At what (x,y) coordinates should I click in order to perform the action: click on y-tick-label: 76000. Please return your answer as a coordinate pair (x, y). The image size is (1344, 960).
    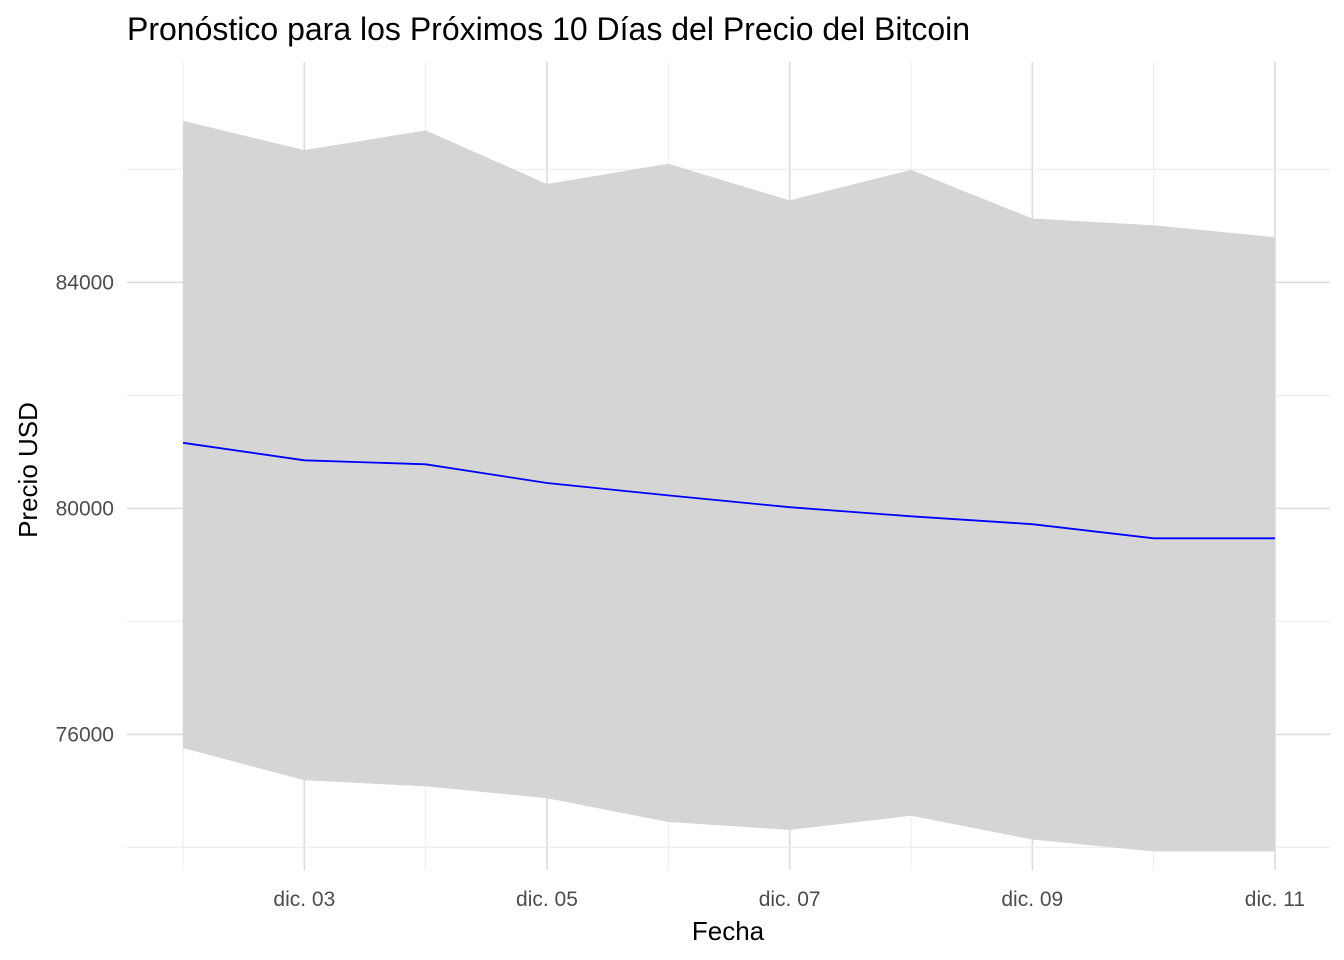
    Looking at the image, I should click on (85, 734).